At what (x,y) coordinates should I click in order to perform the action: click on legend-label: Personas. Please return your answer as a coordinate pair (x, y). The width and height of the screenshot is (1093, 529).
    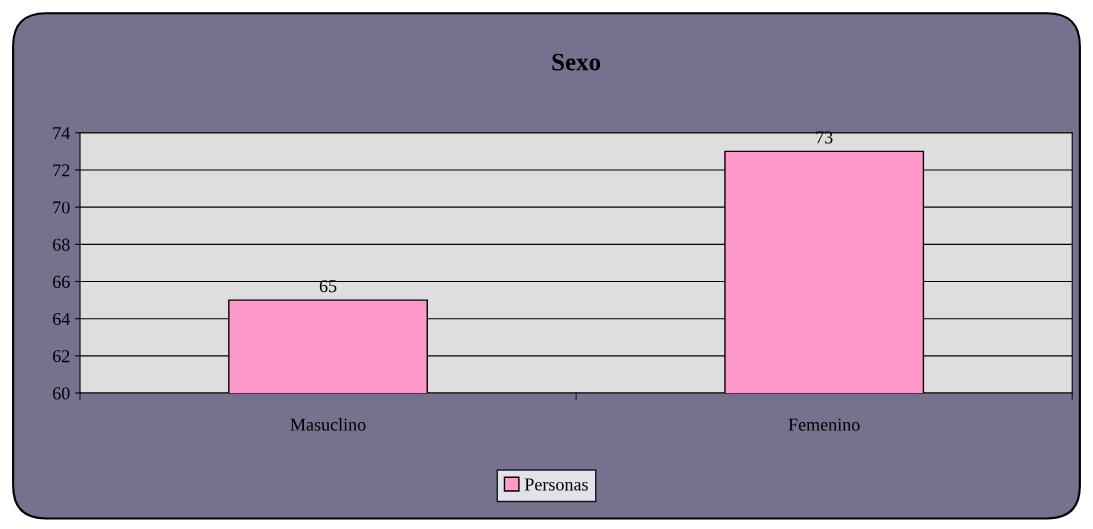
    Looking at the image, I should click on (556, 484).